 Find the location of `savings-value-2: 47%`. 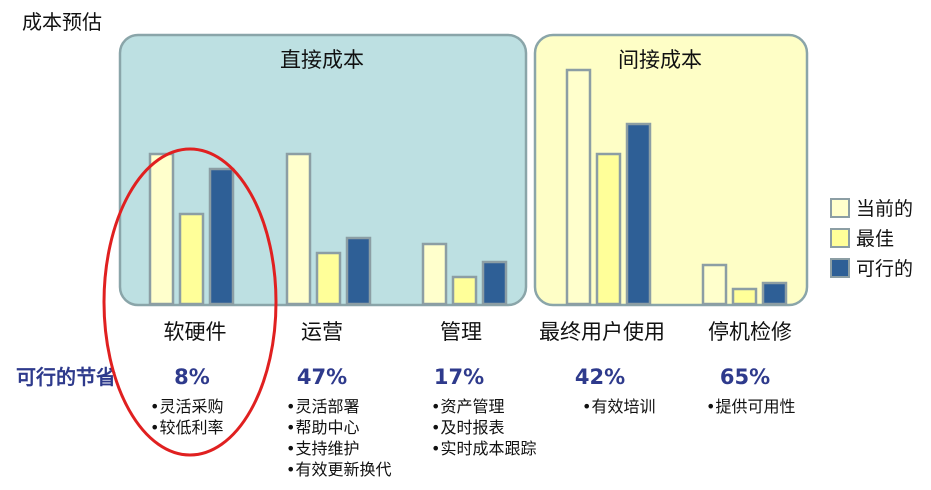

savings-value-2: 47% is located at coordinates (322, 377).